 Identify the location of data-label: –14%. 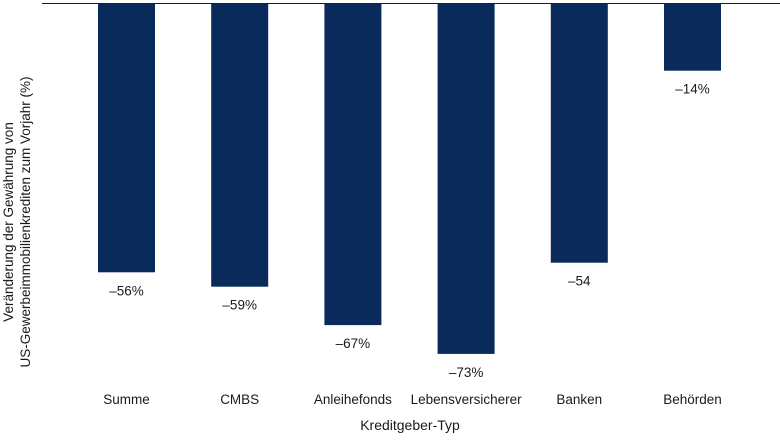
(692, 89).